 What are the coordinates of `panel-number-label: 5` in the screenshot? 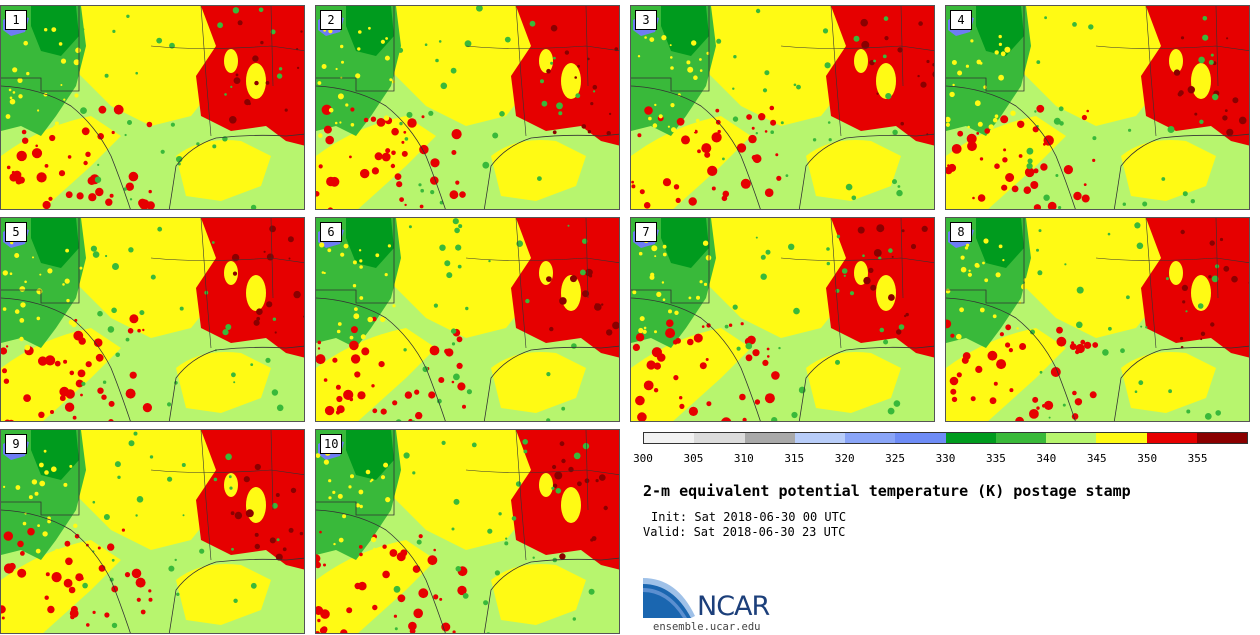 It's located at (16, 232).